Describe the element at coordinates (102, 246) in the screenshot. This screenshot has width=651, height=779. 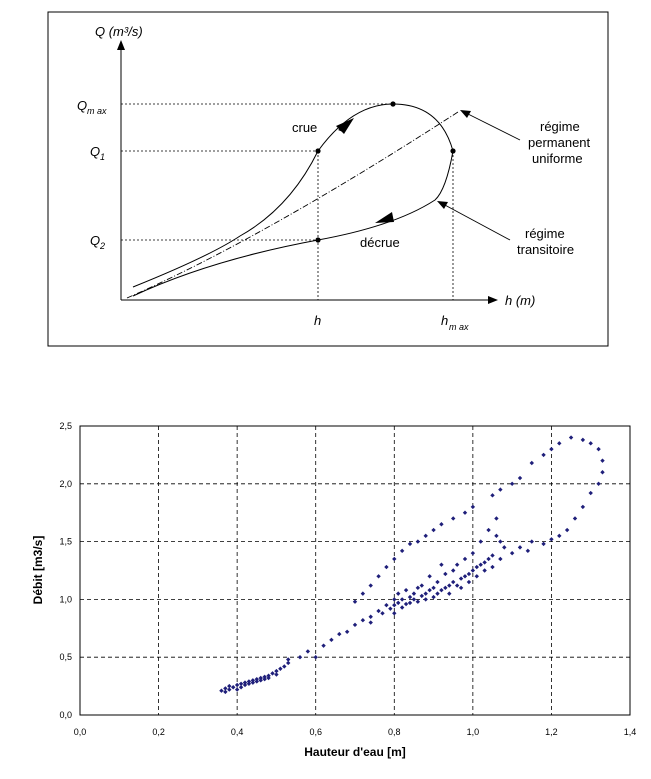
I see `q2-label-sub: 2` at that location.